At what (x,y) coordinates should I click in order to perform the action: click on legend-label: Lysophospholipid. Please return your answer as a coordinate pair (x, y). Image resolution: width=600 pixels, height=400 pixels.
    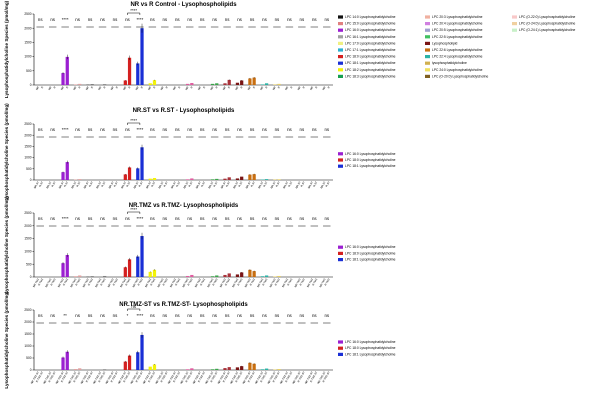
    Looking at the image, I should click on (445, 43).